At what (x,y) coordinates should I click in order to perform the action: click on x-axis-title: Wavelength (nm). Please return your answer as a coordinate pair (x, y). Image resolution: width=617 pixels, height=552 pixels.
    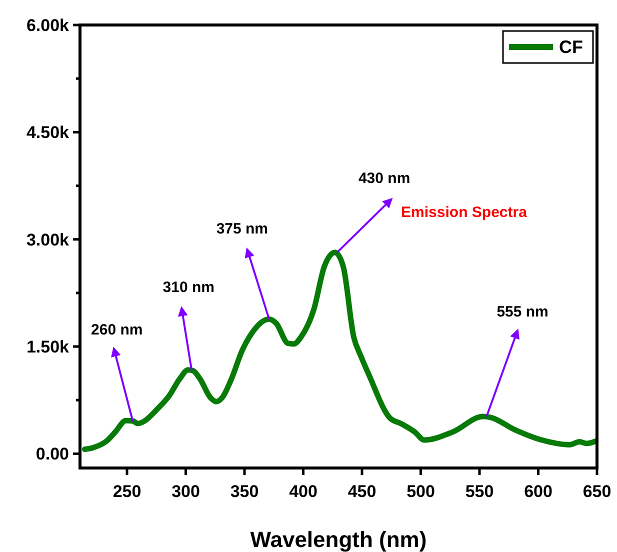
    Looking at the image, I should click on (338, 539).